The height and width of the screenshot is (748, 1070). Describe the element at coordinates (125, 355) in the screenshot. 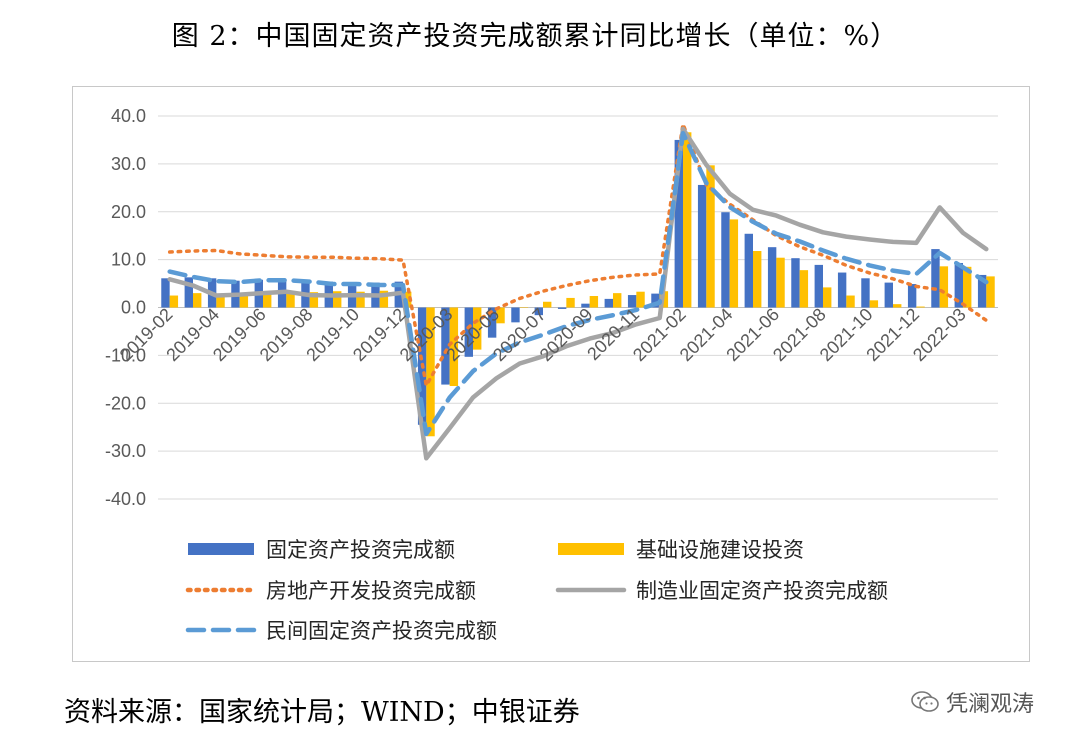

I see `y-tick-label: -10.0` at that location.